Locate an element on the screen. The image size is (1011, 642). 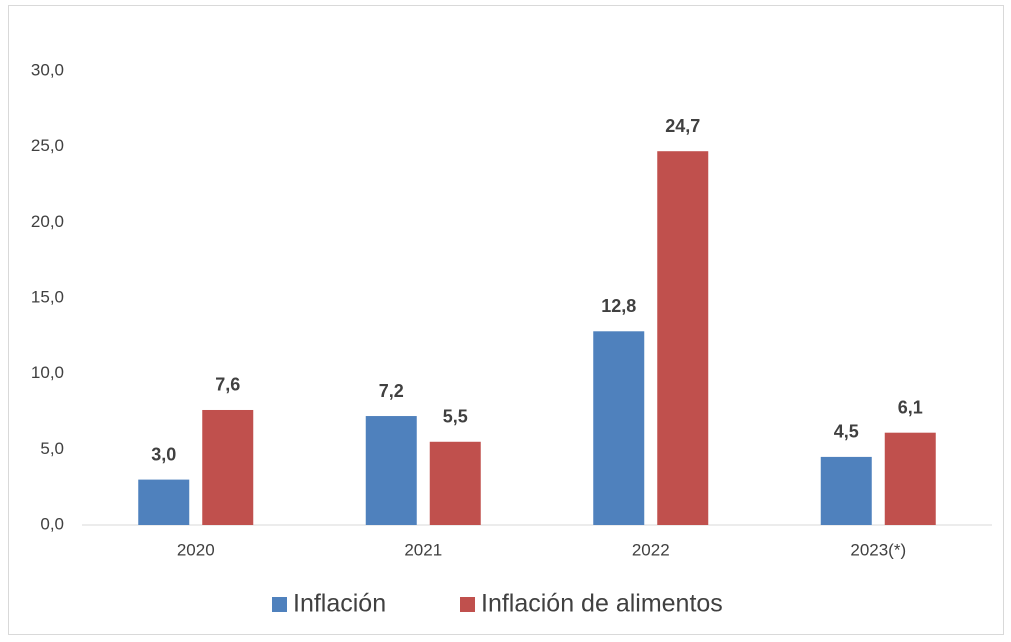
legend-label: Inflación de alimentos is located at coordinates (602, 604).